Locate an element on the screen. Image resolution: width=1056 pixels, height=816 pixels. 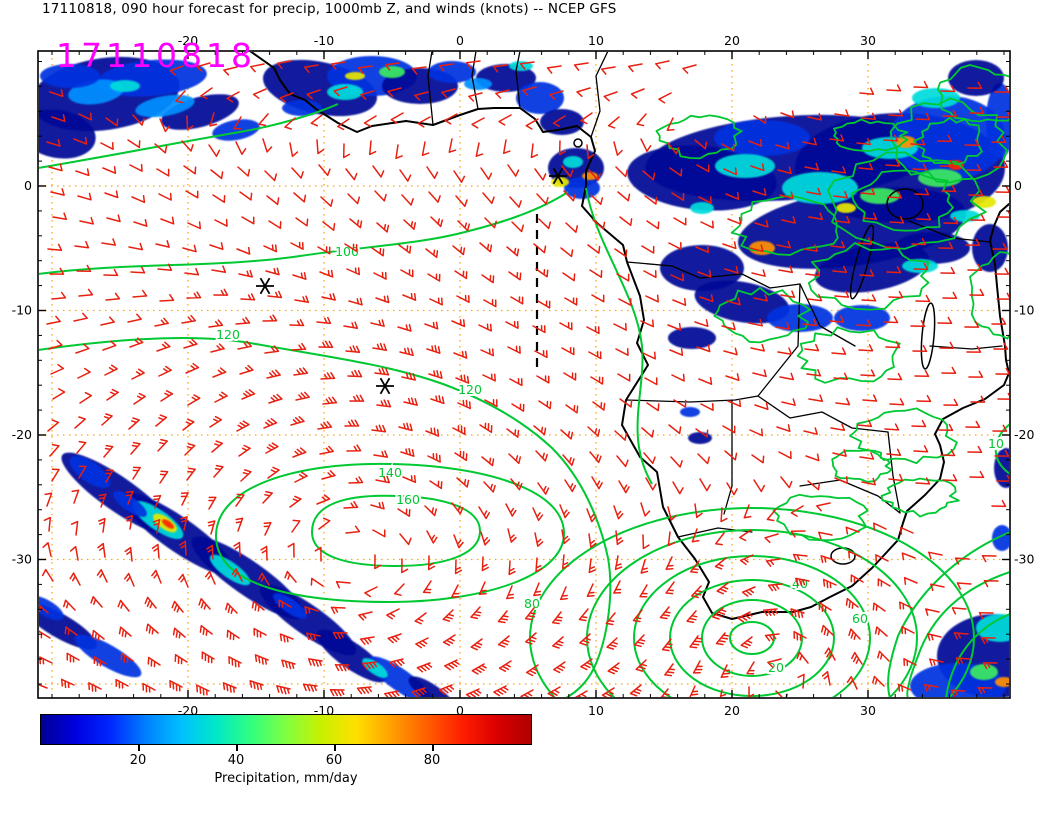
colorbar-tick-label: 40 is located at coordinates (236, 760).